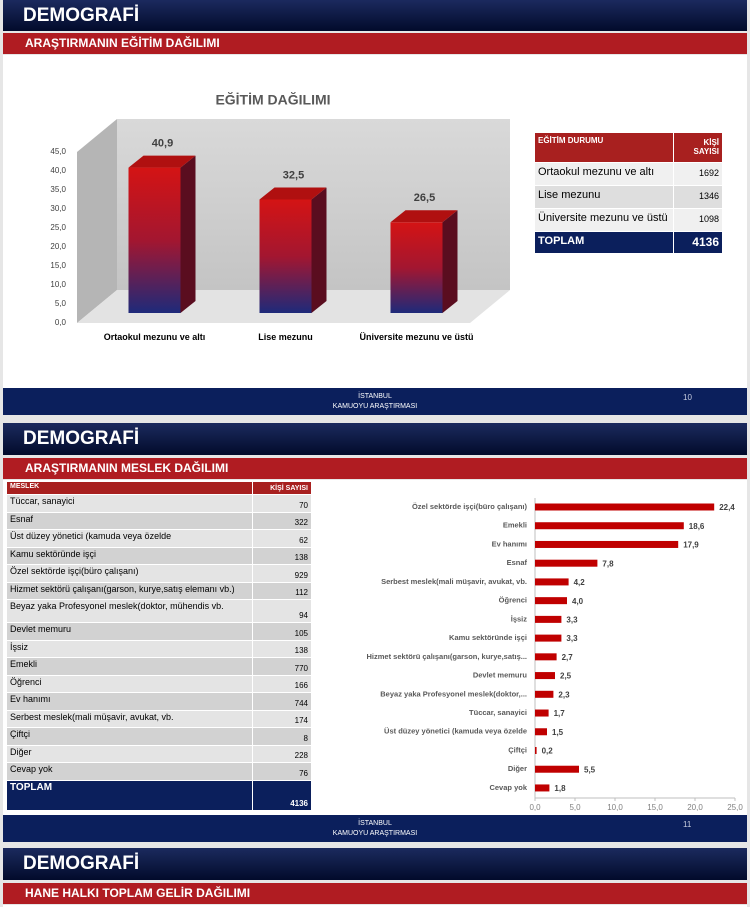 This screenshot has width=750, height=907. I want to click on x-tick-label: 5,0, so click(575, 807).